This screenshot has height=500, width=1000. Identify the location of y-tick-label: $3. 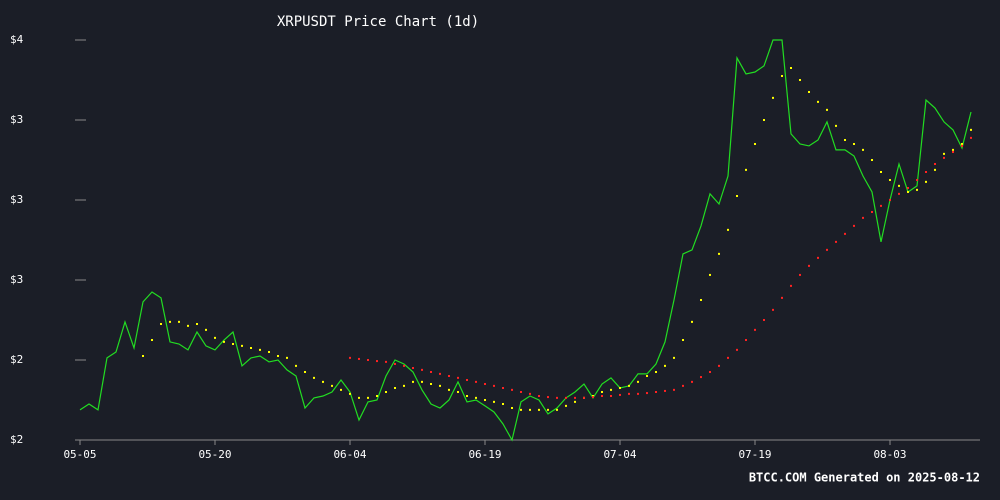
(16, 199).